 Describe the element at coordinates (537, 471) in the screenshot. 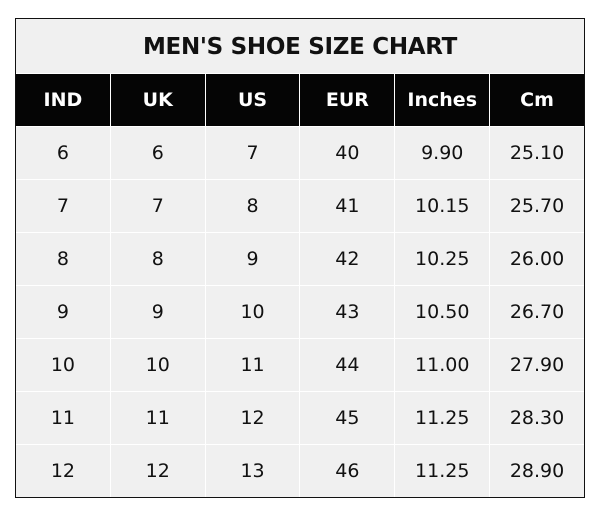

I see `table-cell: 28.90` at that location.